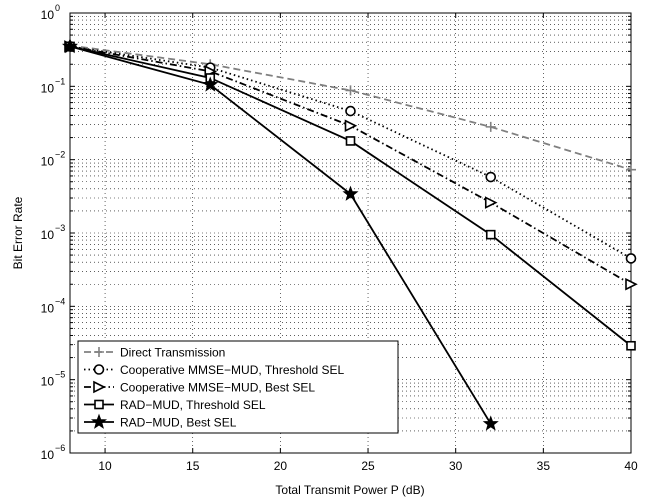 The height and width of the screenshot is (500, 649). I want to click on x-tick-label: 20, so click(281, 466).